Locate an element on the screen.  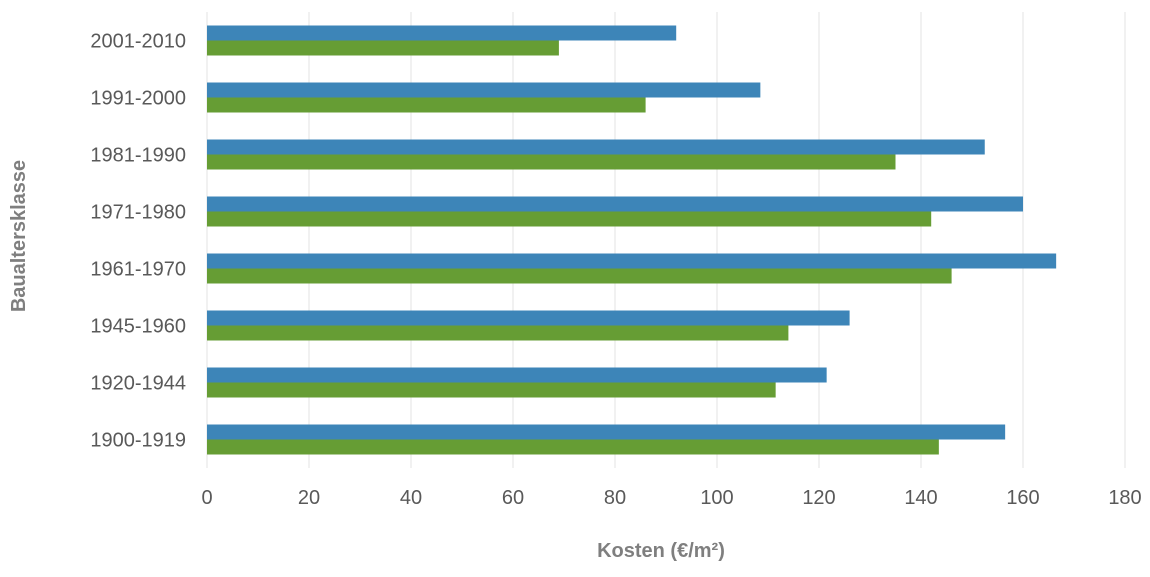
x-tick-label: 180 is located at coordinates (1124, 498).